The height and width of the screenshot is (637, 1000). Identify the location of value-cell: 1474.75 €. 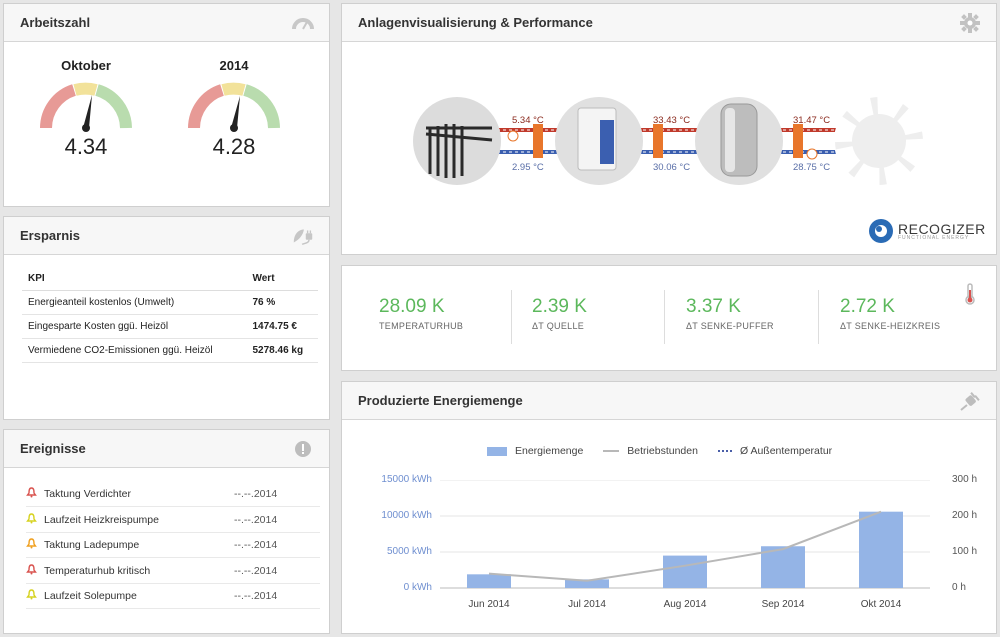
(282, 326).